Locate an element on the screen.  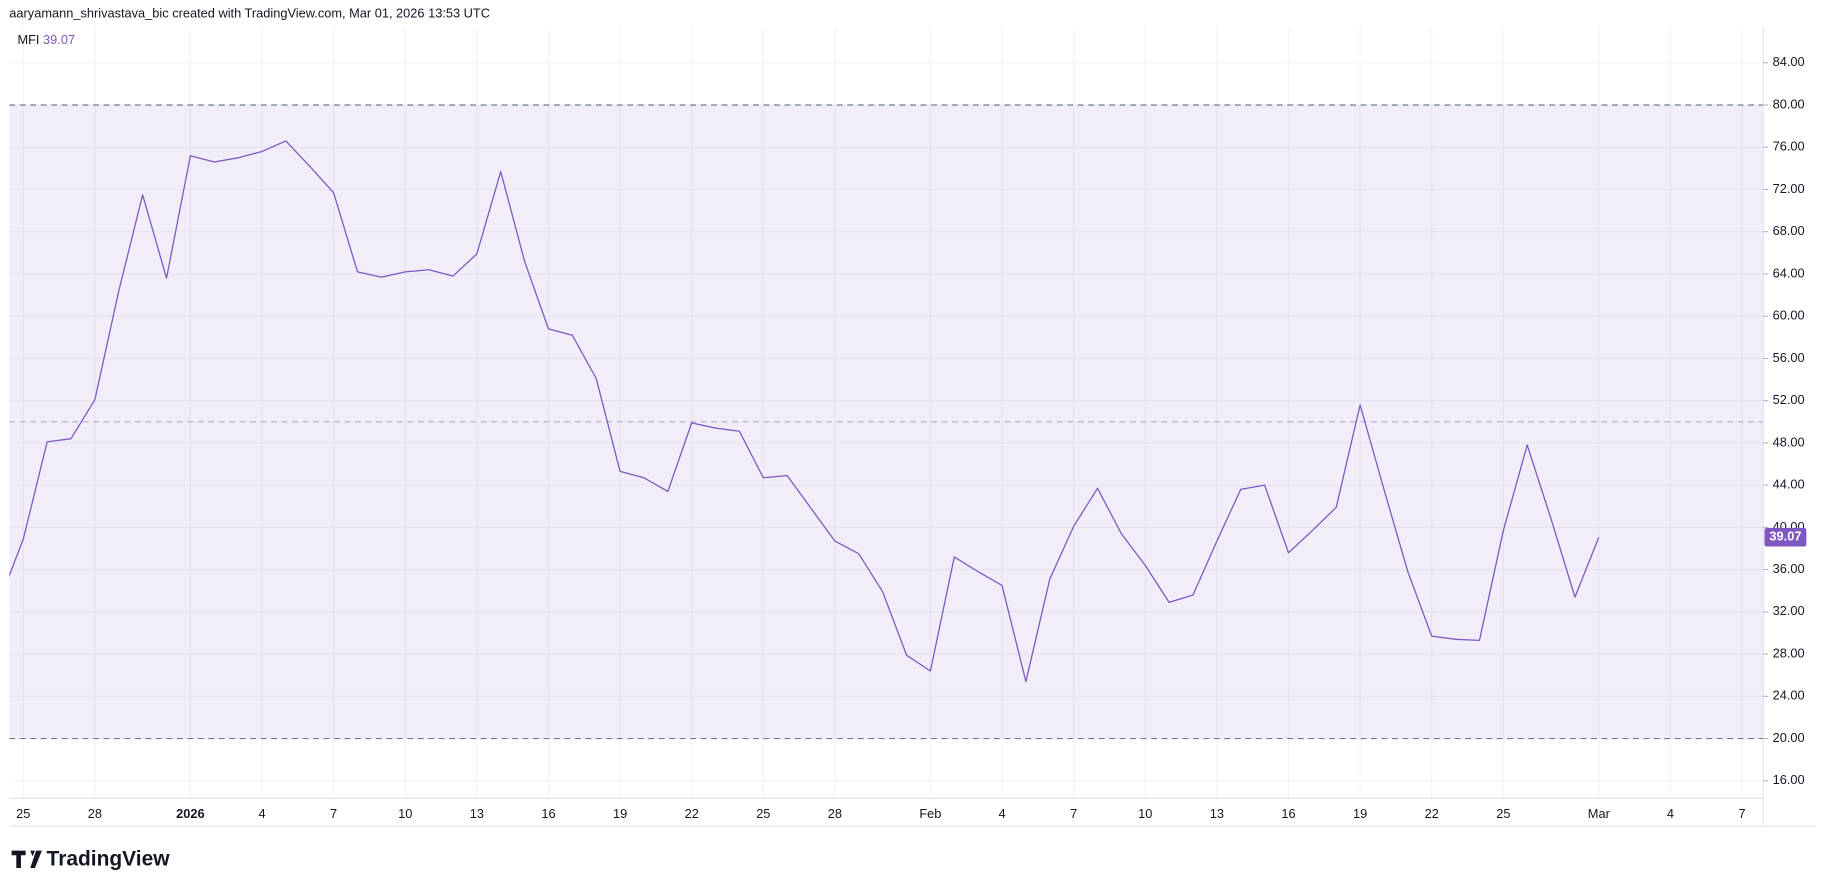
y-tick-label: 72.00 is located at coordinates (1789, 188).